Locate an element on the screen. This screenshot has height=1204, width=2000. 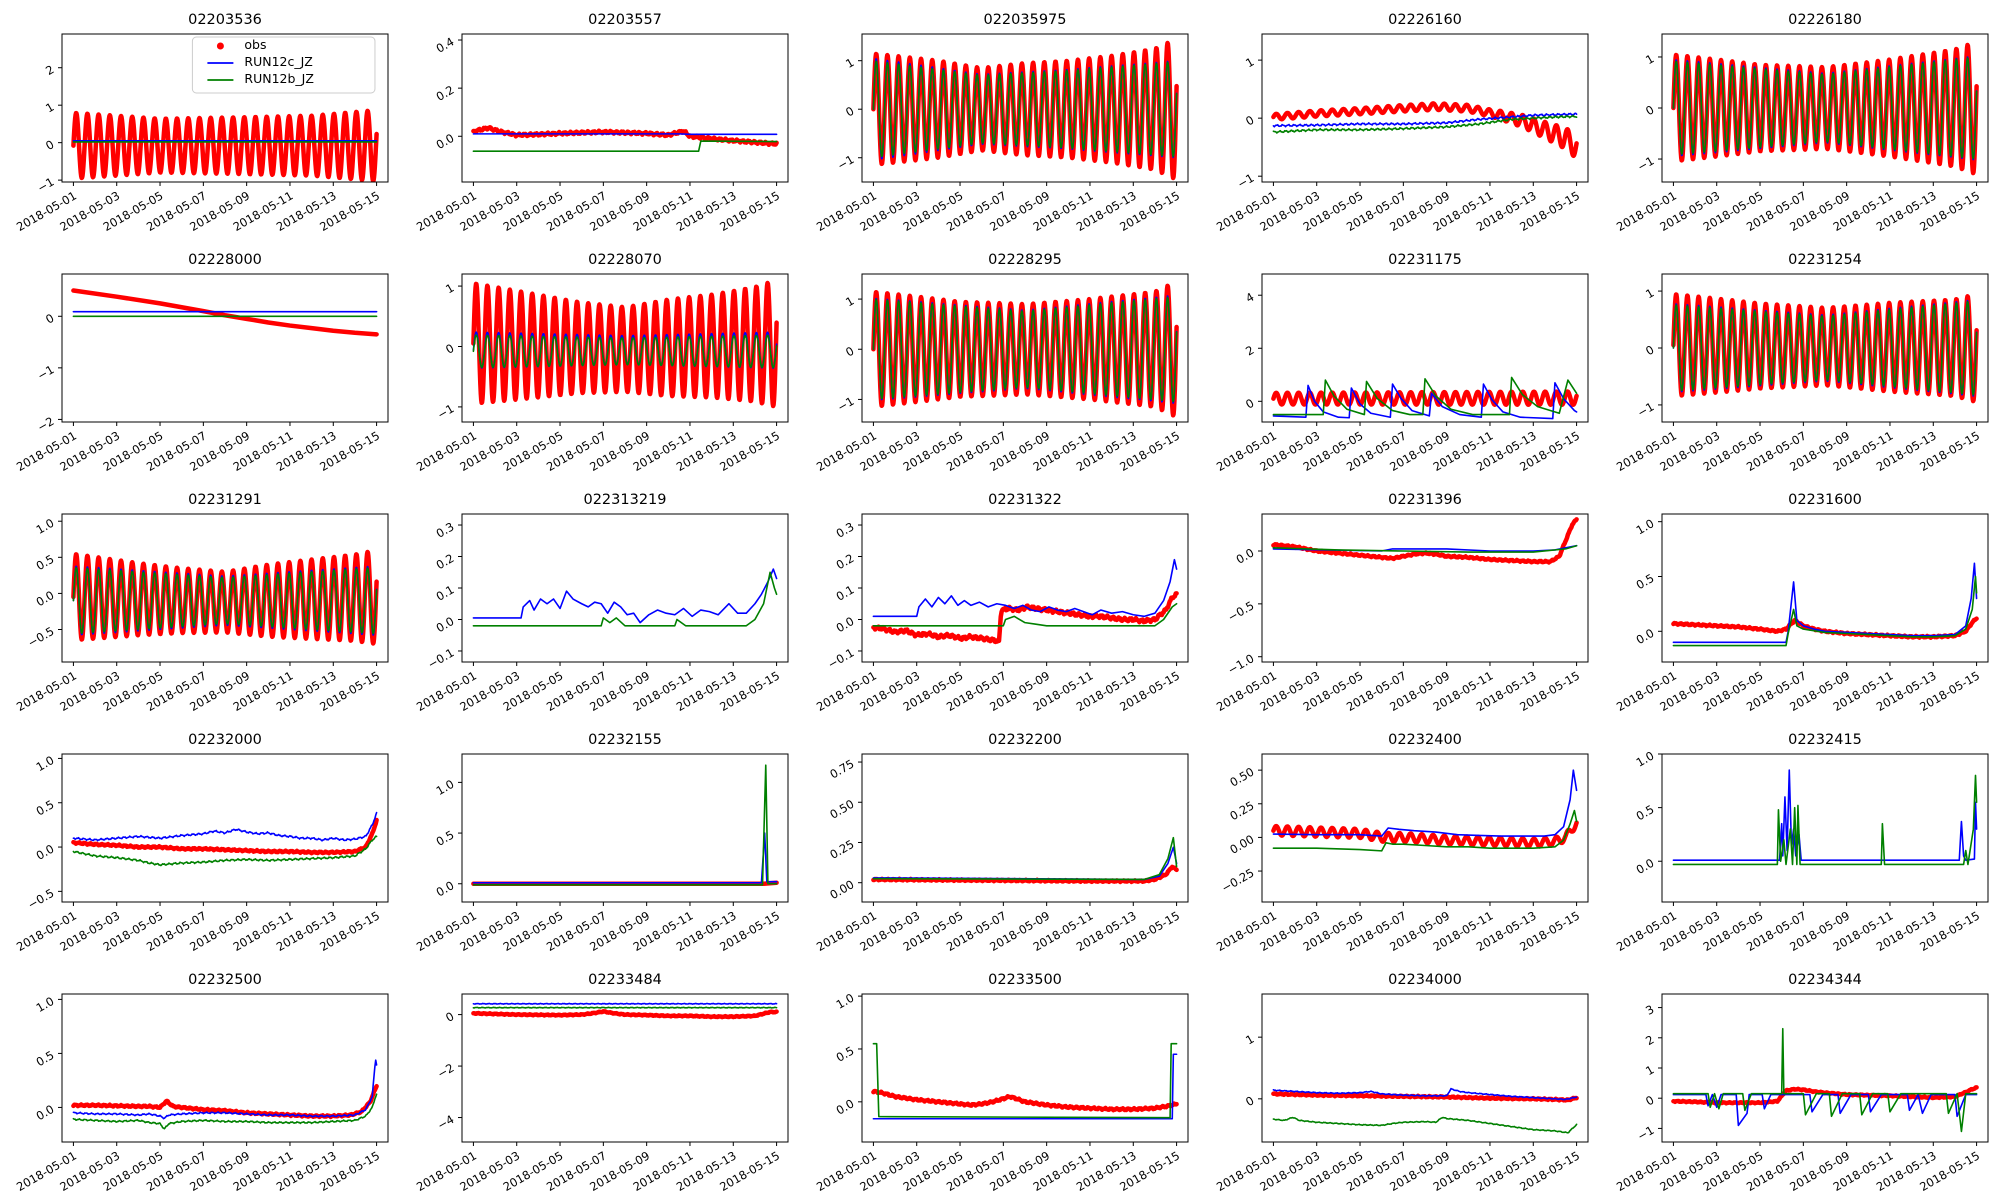
y-tick-label: −0.1 is located at coordinates (440, 658).